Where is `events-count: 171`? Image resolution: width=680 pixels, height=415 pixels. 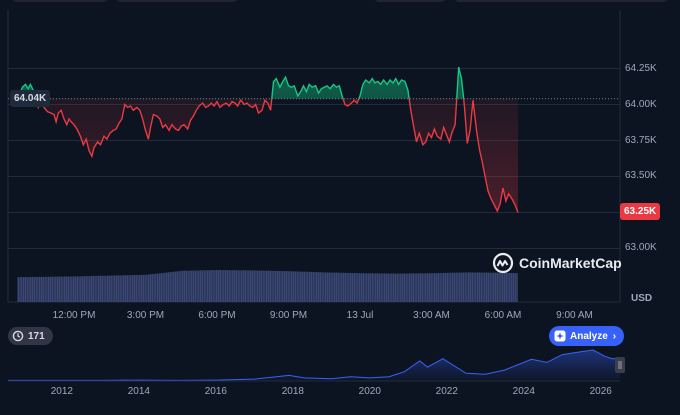
events-count: 171 is located at coordinates (36, 336).